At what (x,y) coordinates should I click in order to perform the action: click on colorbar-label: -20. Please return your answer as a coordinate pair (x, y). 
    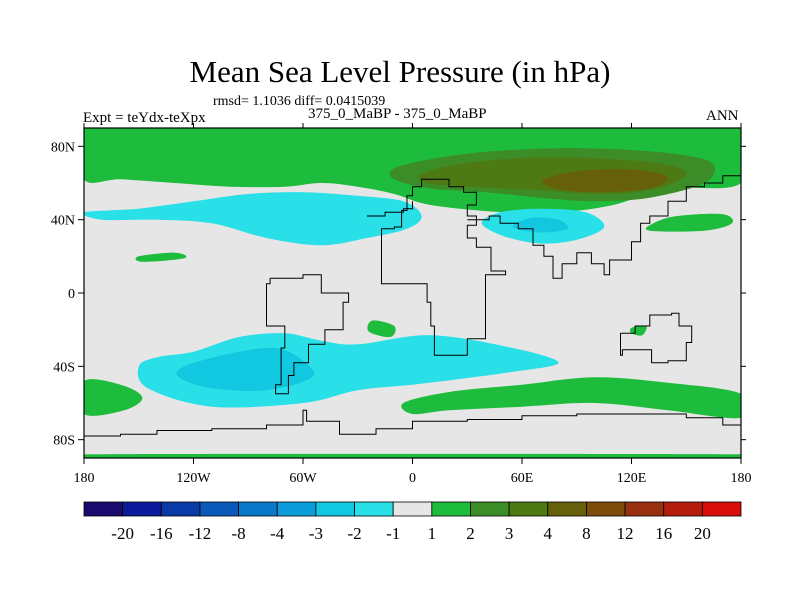
    Looking at the image, I should click on (122, 533).